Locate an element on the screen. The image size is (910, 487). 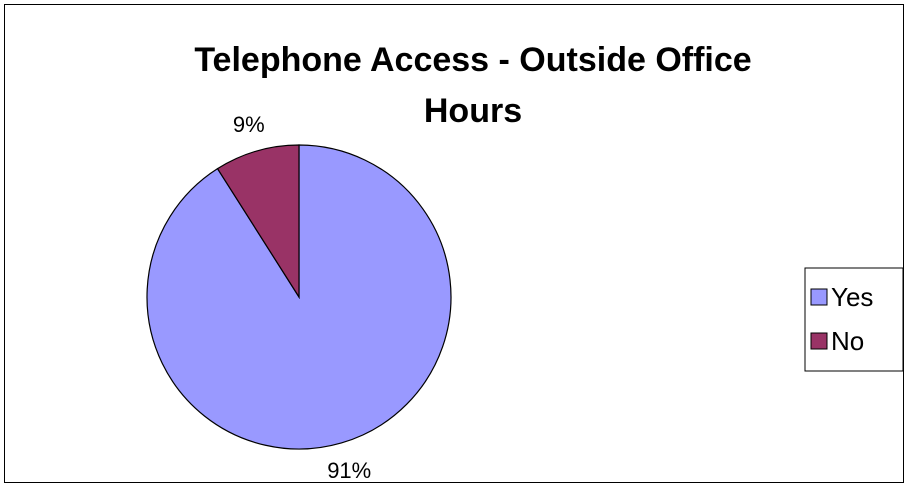
slice-labels: 91% 9% is located at coordinates (302, 297).